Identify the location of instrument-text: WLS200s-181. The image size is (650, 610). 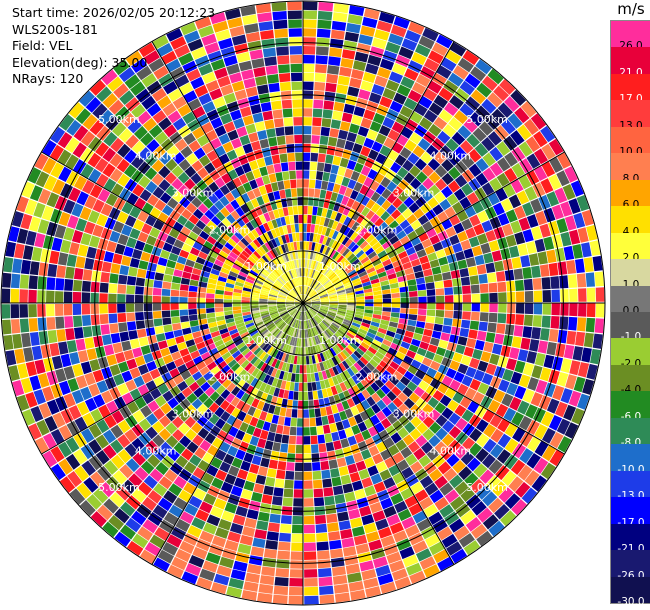
(55, 29).